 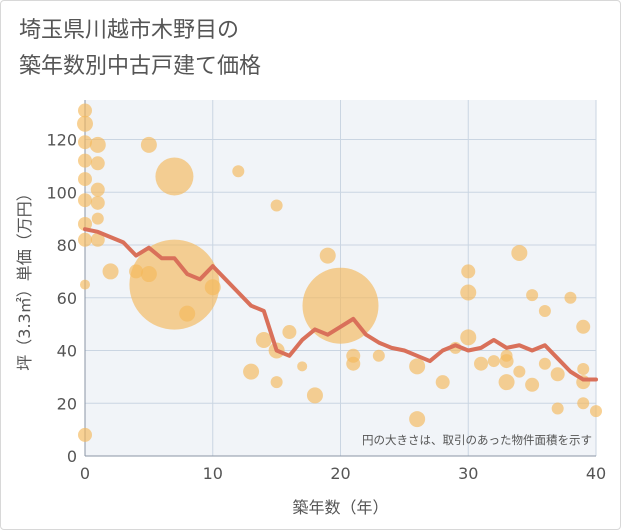 I want to click on y-tick-label: 60, so click(x=67, y=298).